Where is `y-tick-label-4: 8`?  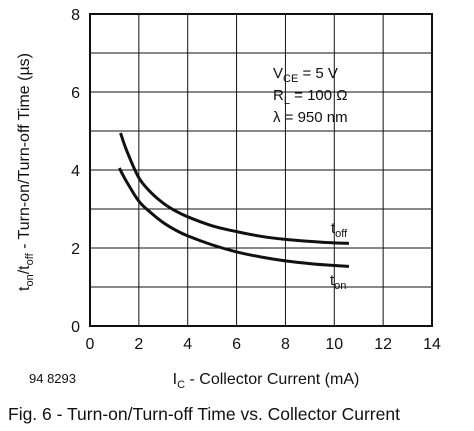 y-tick-label-4: 8 is located at coordinates (75, 15).